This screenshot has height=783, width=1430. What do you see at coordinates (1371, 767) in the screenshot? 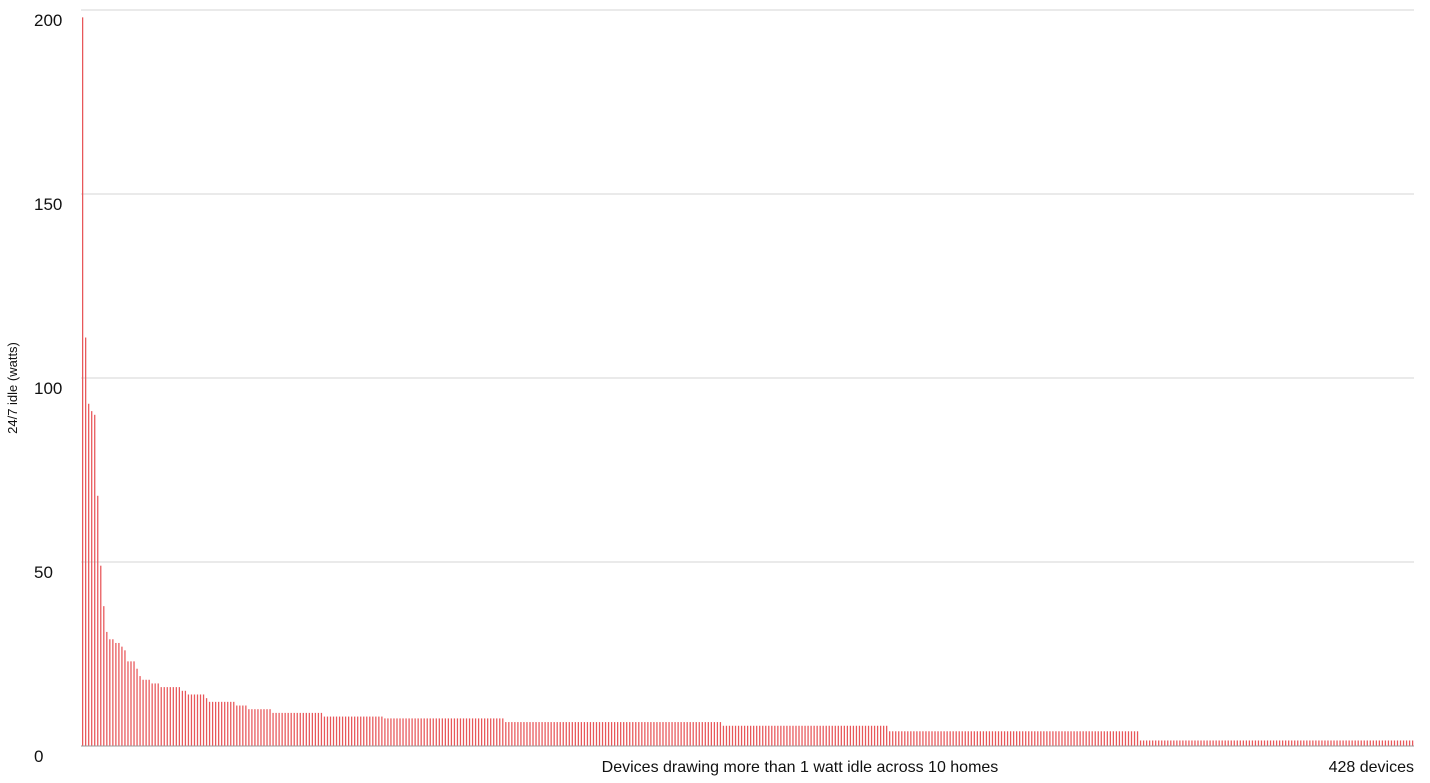
I see `x-axis-end-label: 428 devices` at bounding box center [1371, 767].